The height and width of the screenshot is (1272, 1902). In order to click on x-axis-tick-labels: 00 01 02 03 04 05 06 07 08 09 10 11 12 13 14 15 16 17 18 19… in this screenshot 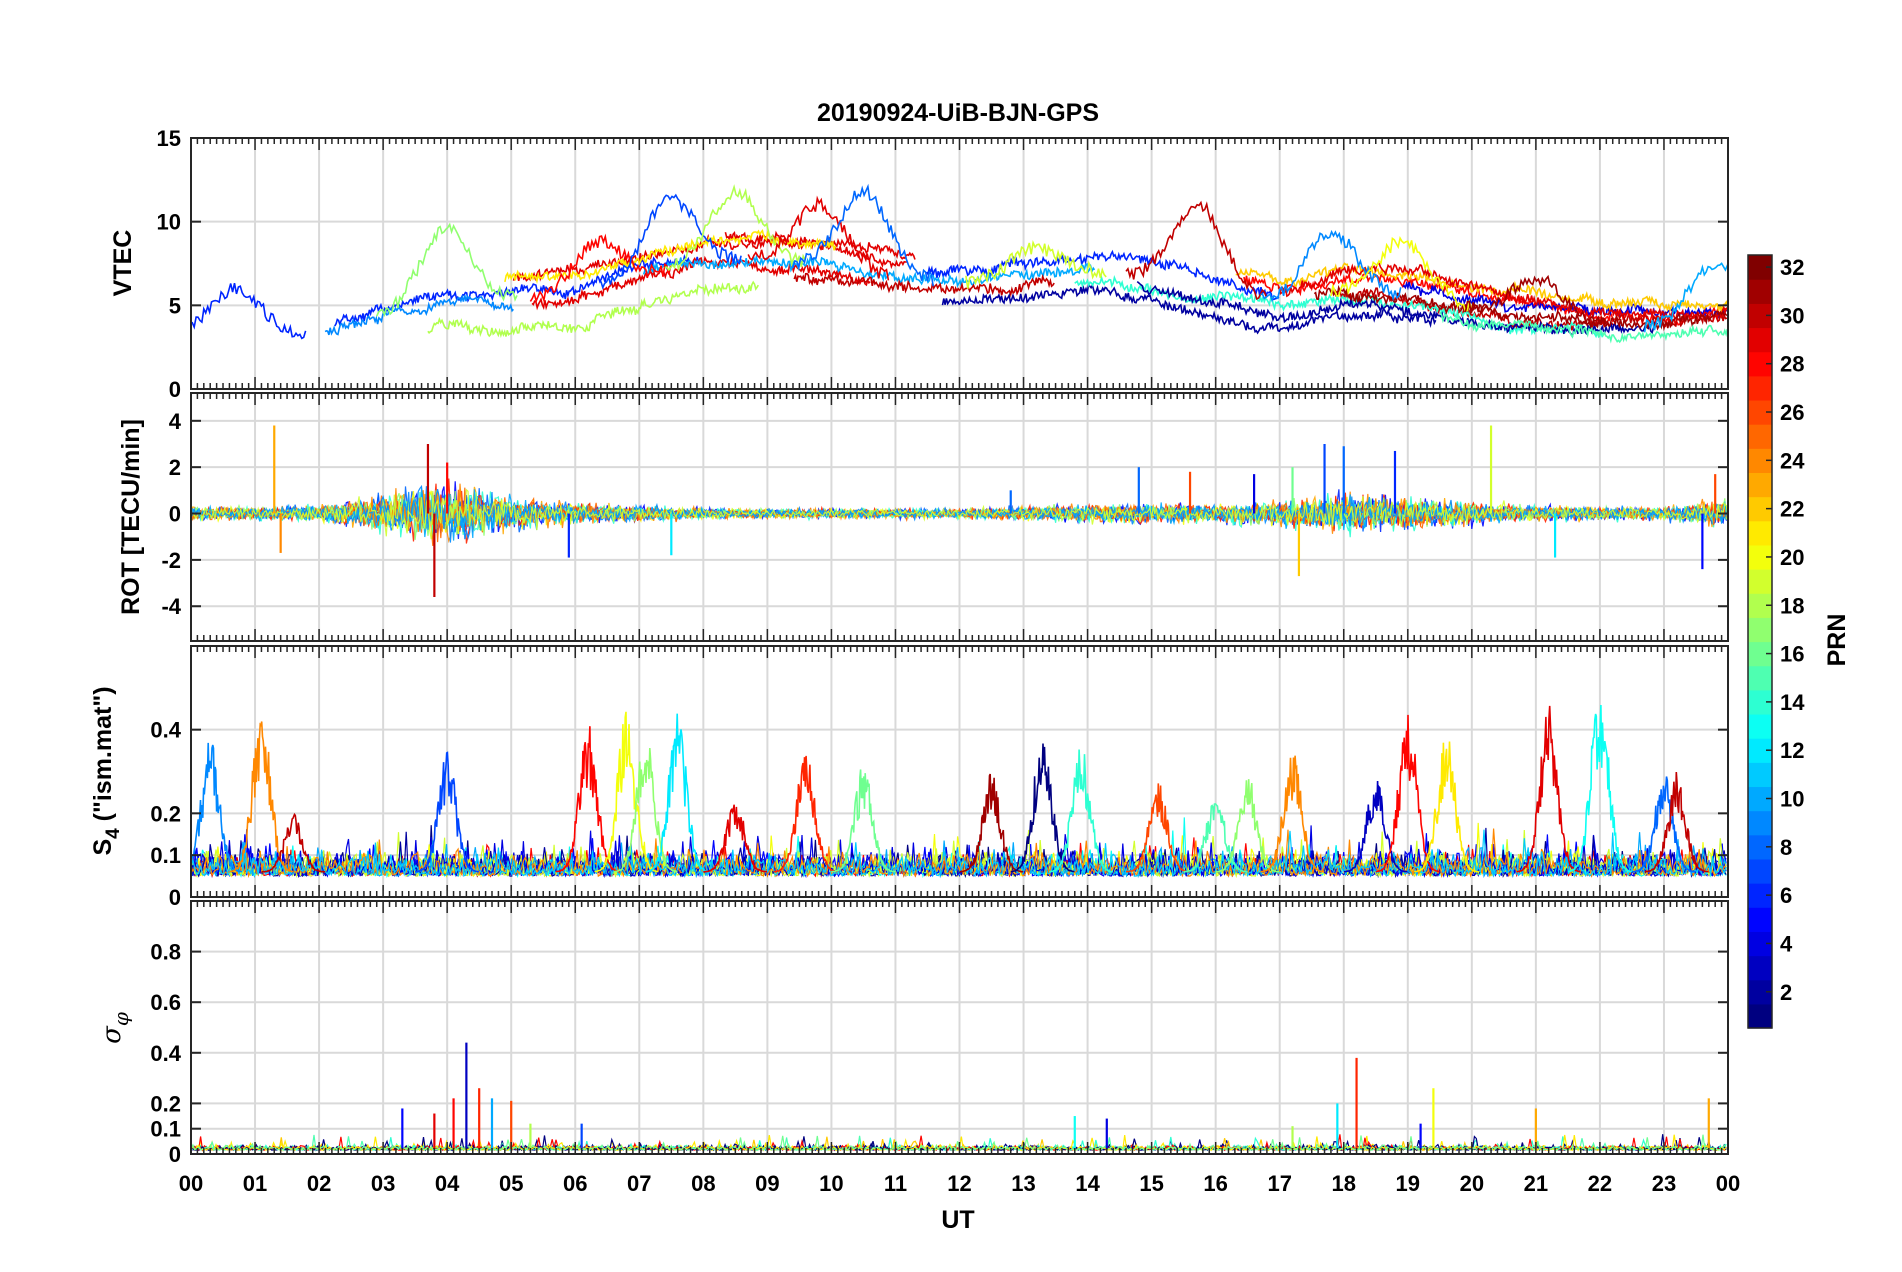, I will do `click(959, 1183)`.